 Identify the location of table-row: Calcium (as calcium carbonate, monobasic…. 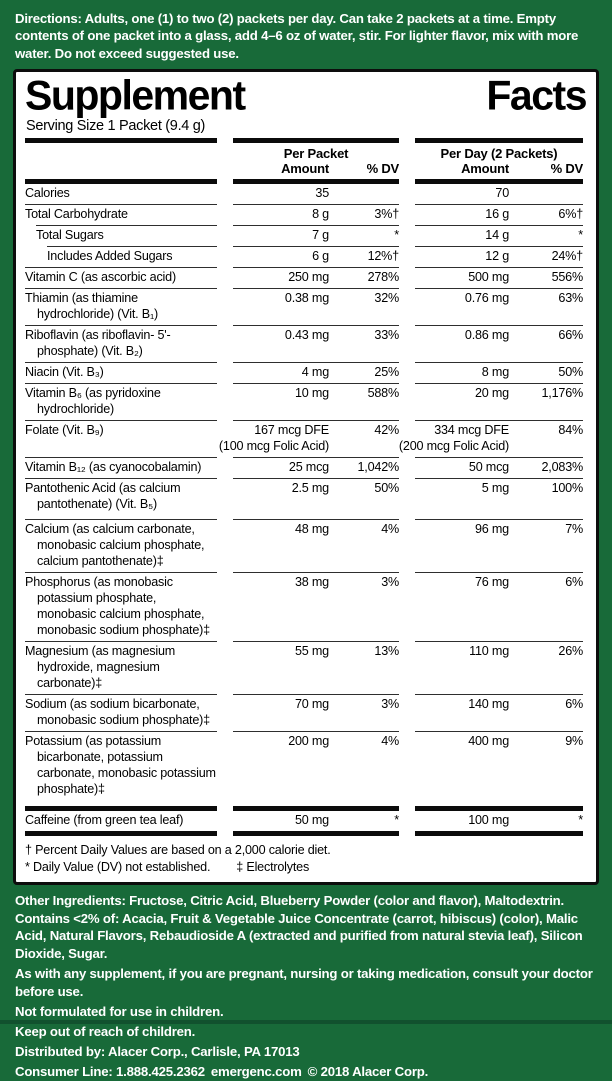
(305, 545).